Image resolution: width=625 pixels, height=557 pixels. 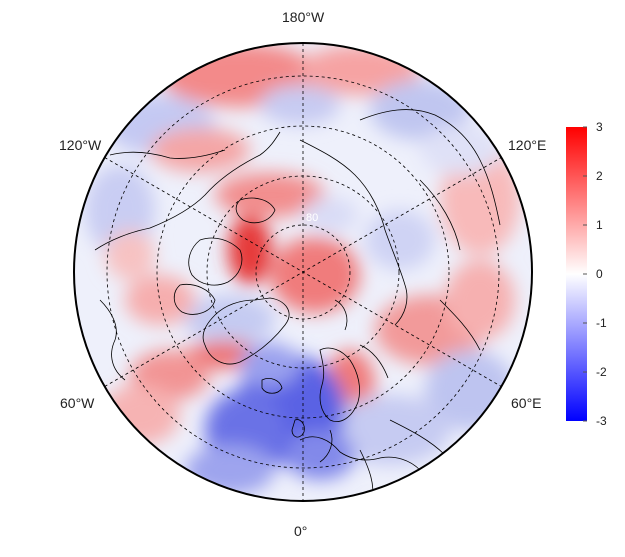 What do you see at coordinates (601, 323) in the screenshot?
I see `colorbar-label: -1` at bounding box center [601, 323].